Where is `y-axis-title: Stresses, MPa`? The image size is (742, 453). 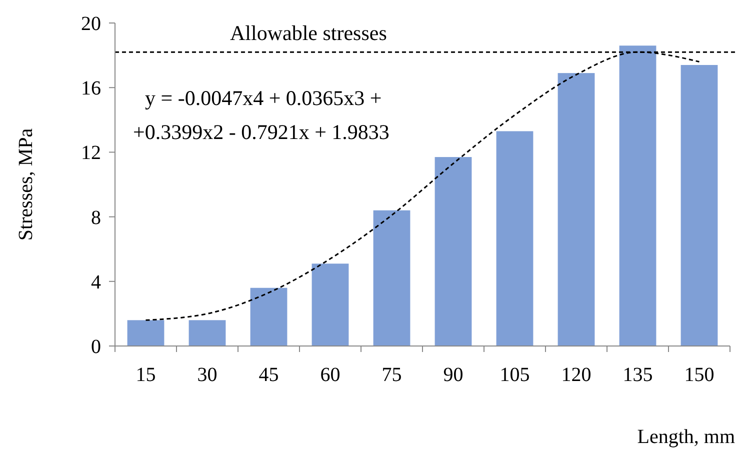 y-axis-title: Stresses, MPa is located at coordinates (26, 184).